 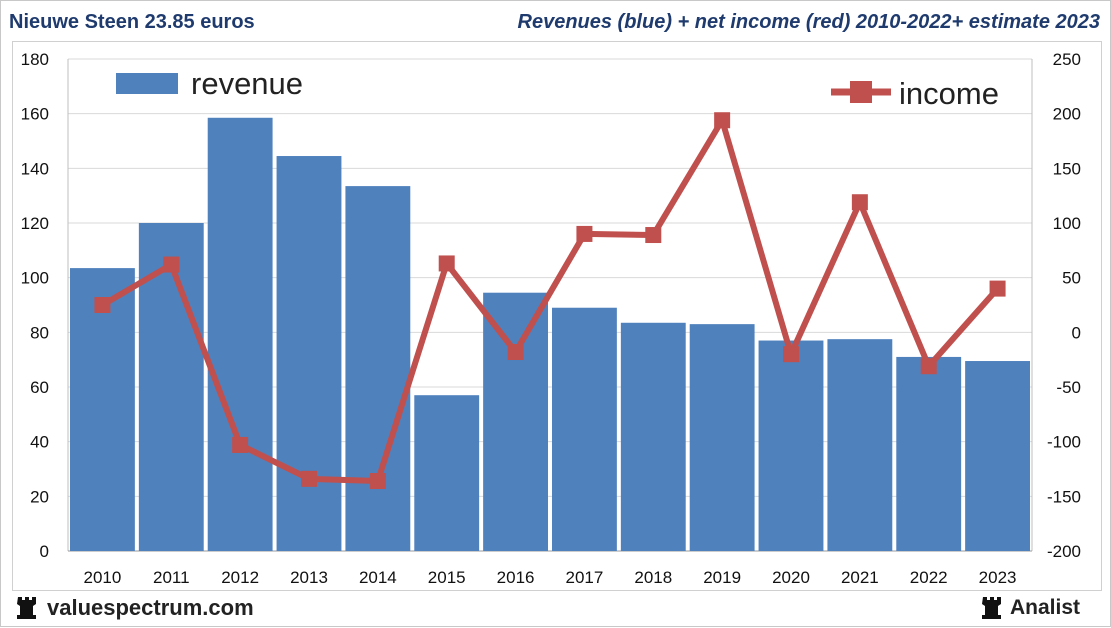 I want to click on x-tick-label: 2017, so click(x=585, y=577).